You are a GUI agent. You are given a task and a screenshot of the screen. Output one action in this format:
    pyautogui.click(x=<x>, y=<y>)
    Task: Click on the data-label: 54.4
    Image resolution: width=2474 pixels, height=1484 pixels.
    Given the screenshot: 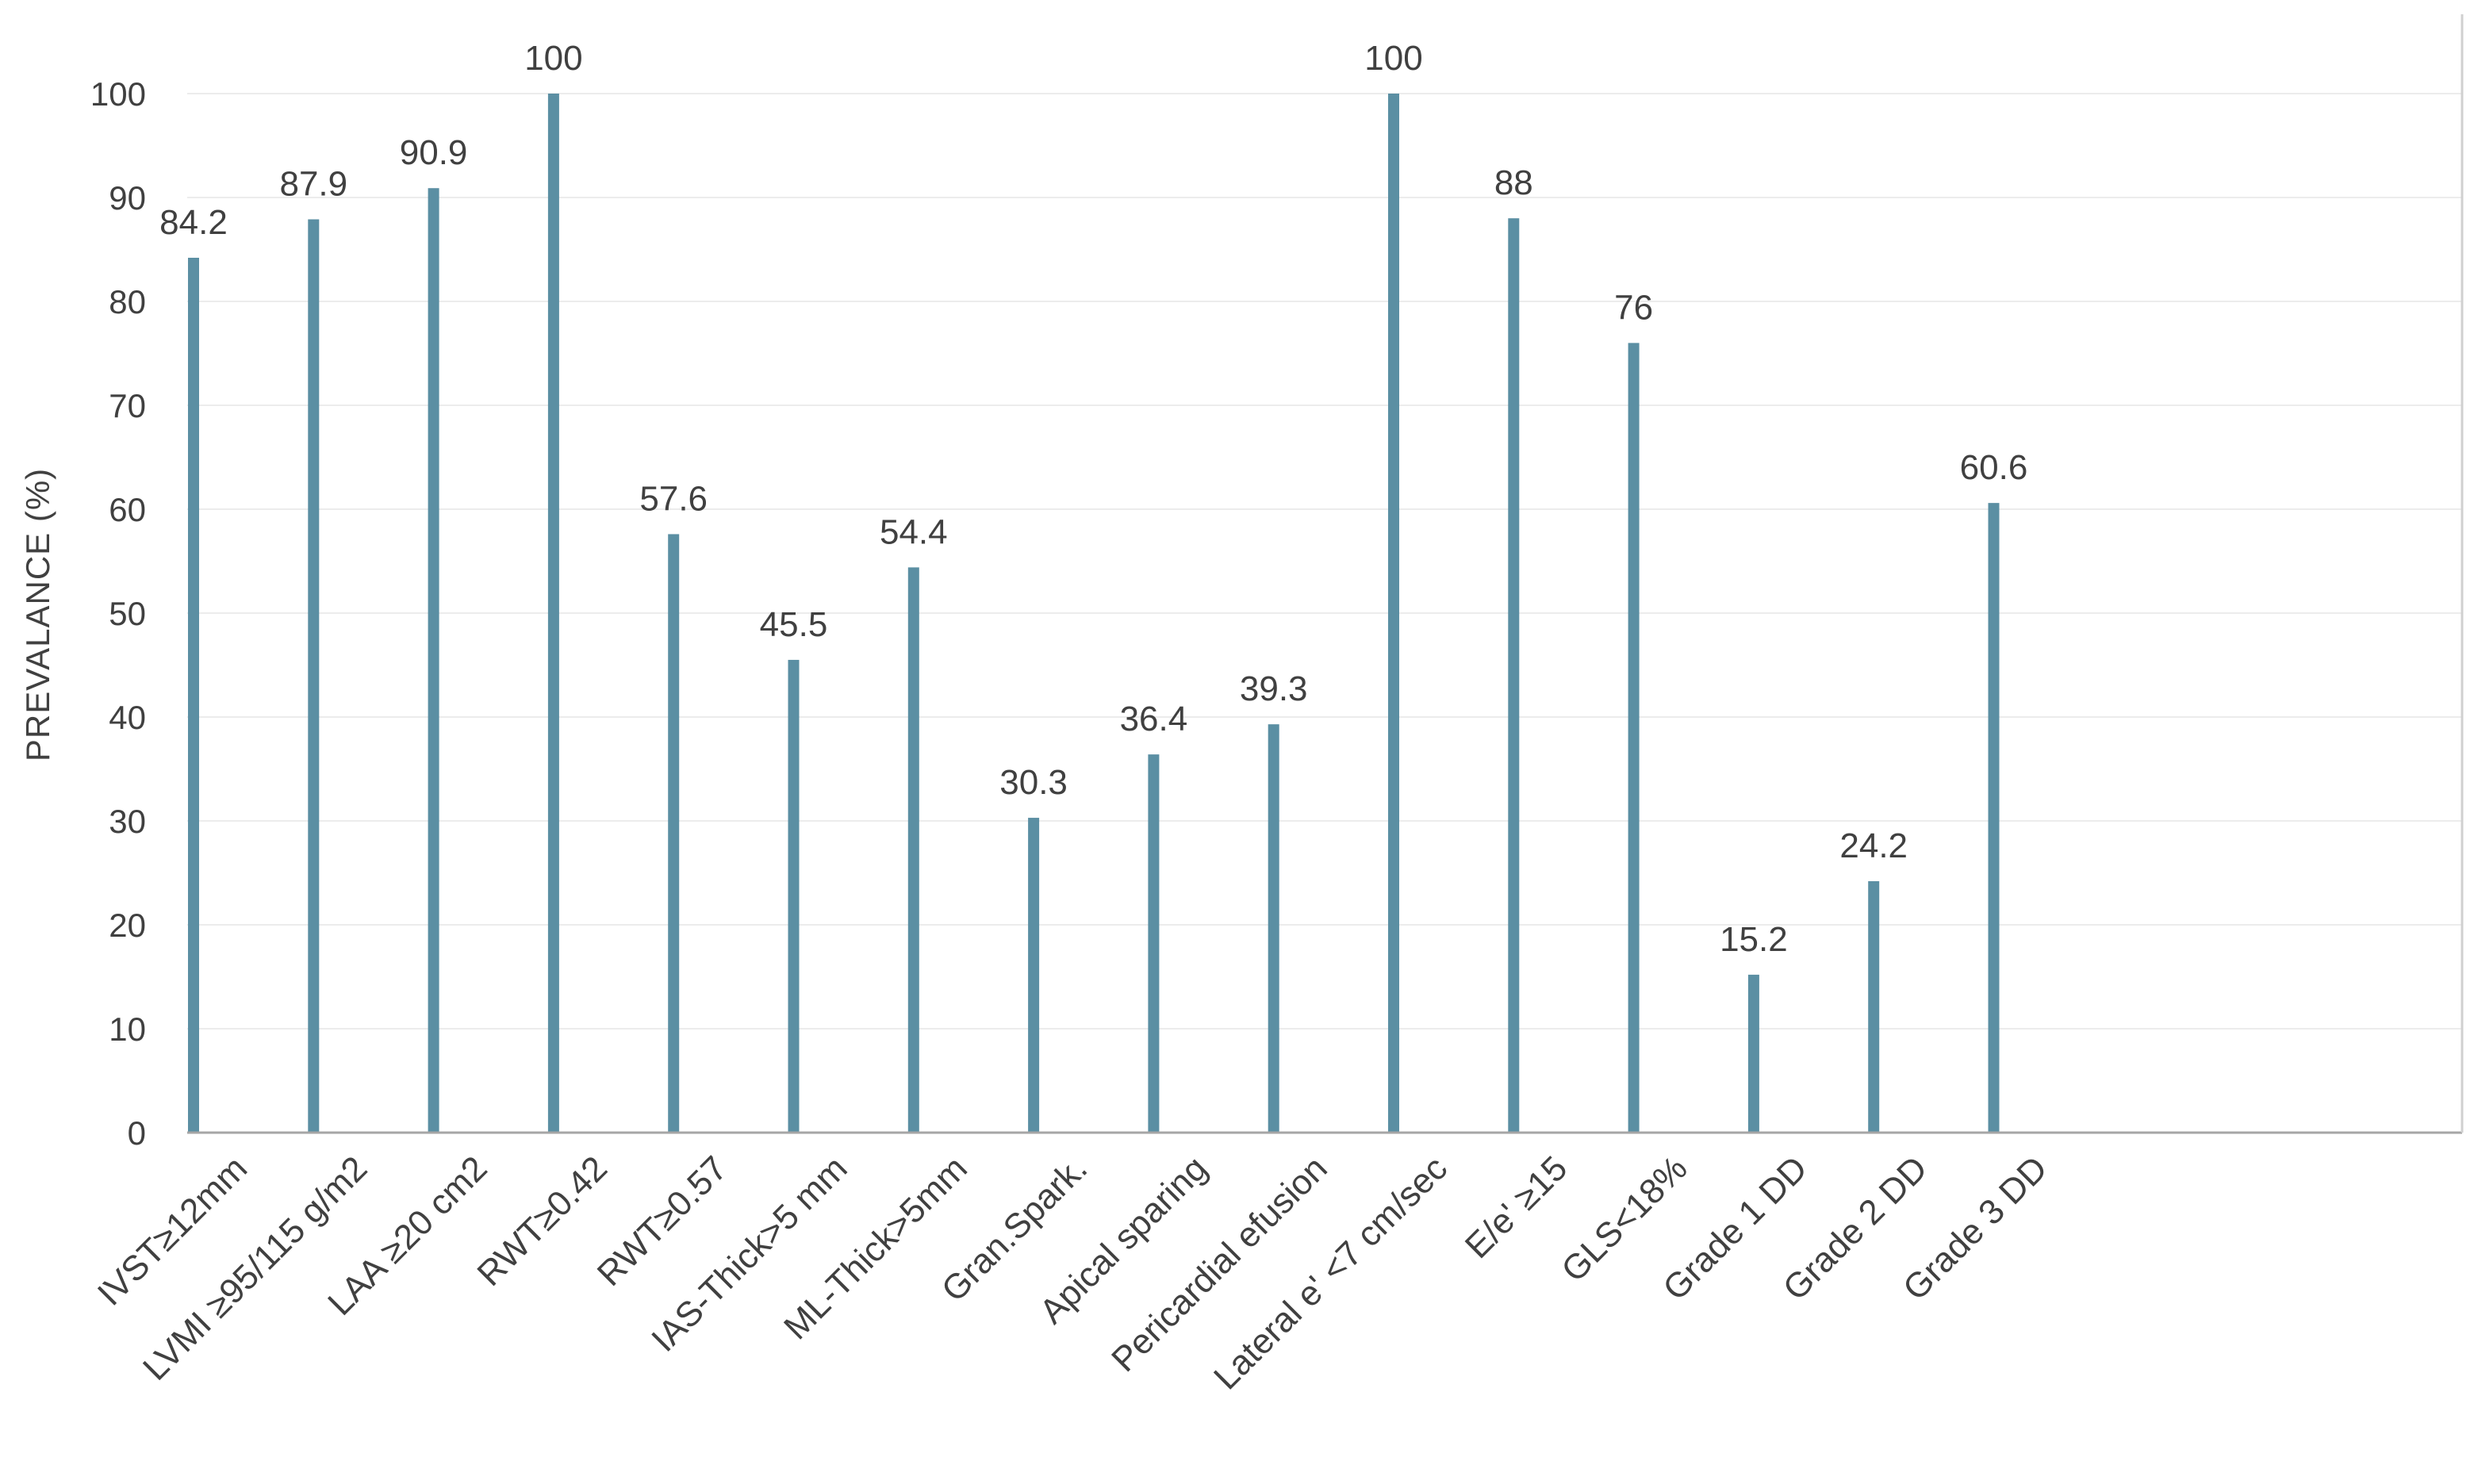 What is the action you would take?
    pyautogui.click(x=914, y=531)
    